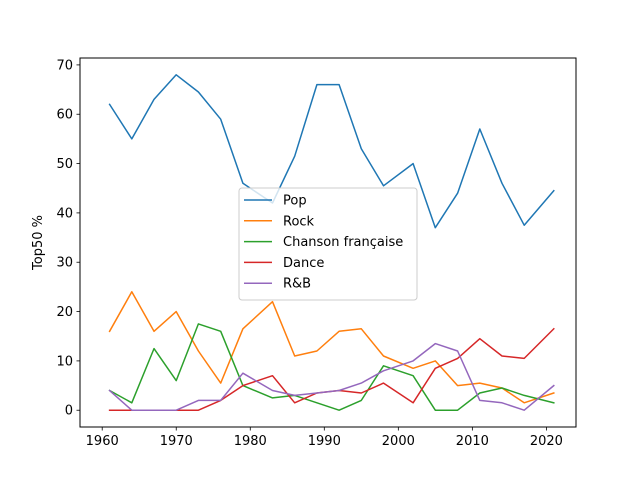  What do you see at coordinates (64, 213) in the screenshot?
I see `y-tick-label: 40` at bounding box center [64, 213].